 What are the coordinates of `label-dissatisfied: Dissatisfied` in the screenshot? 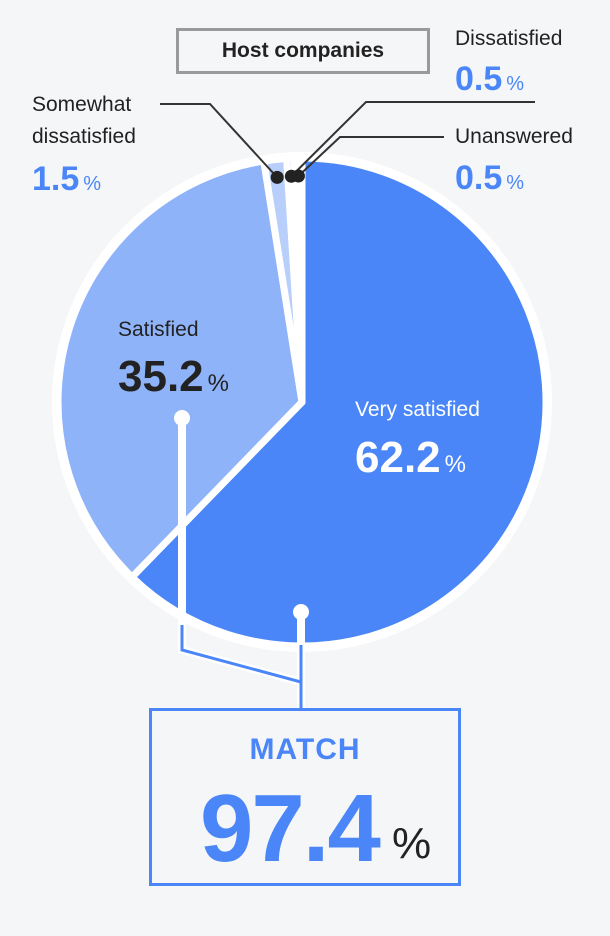 It's located at (509, 38).